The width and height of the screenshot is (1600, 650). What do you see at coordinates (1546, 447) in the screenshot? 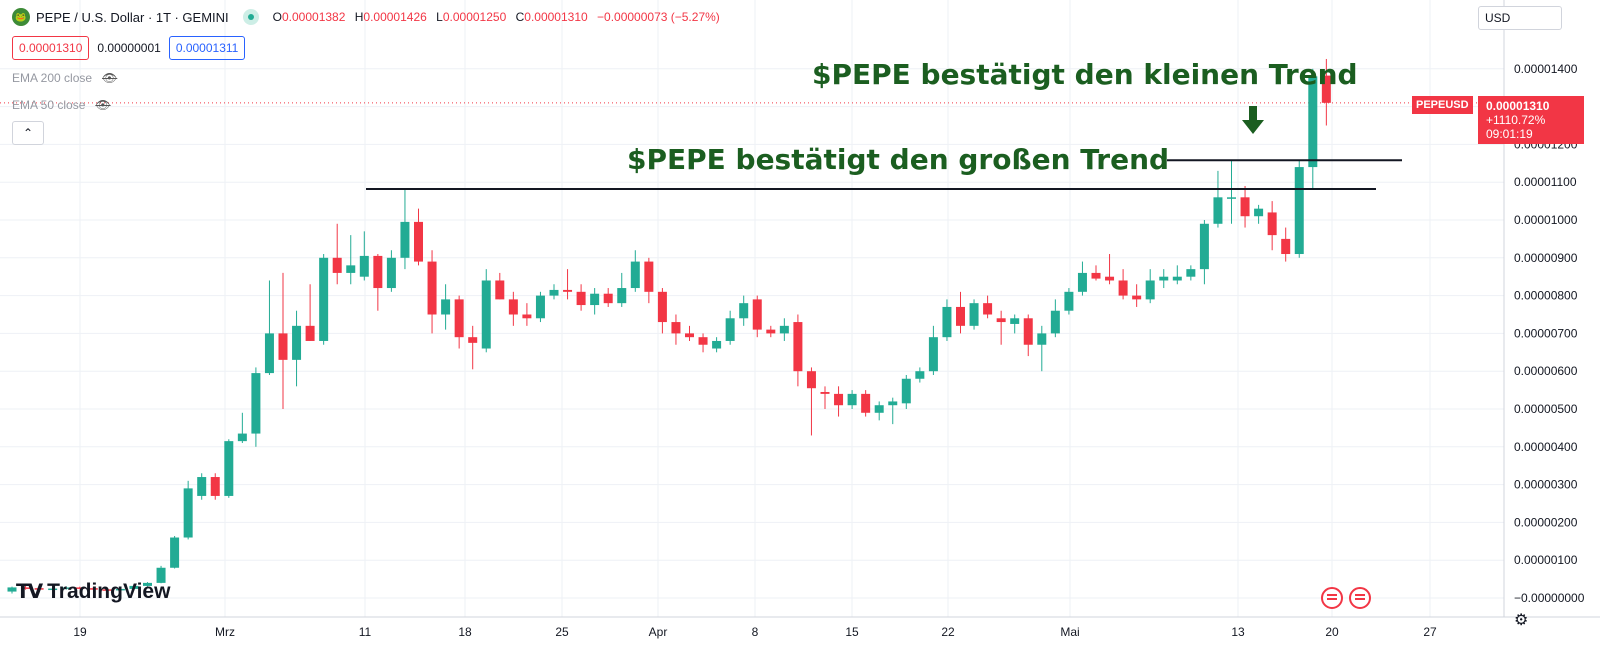
I see `price-tick-label: 0.00000400` at bounding box center [1546, 447].